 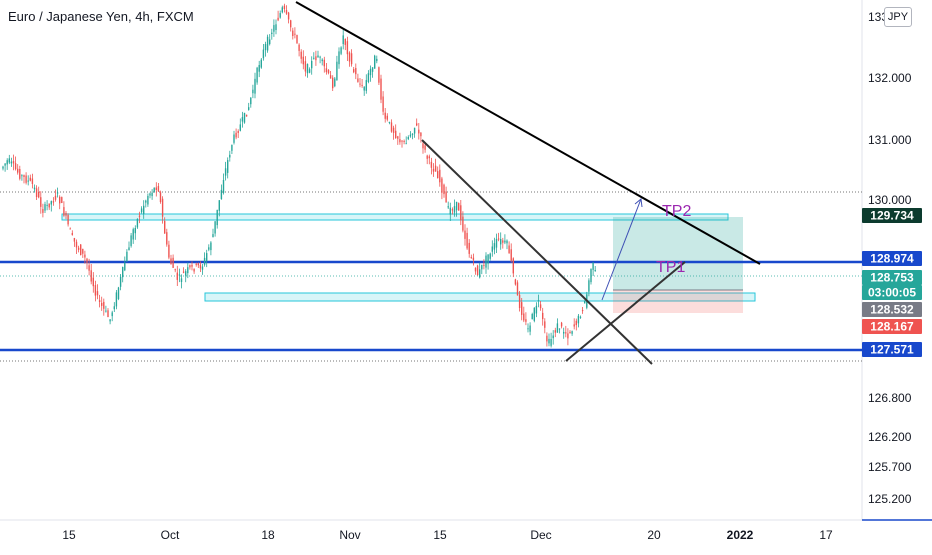 What do you see at coordinates (892, 278) in the screenshot?
I see `price-tag: 128.753` at bounding box center [892, 278].